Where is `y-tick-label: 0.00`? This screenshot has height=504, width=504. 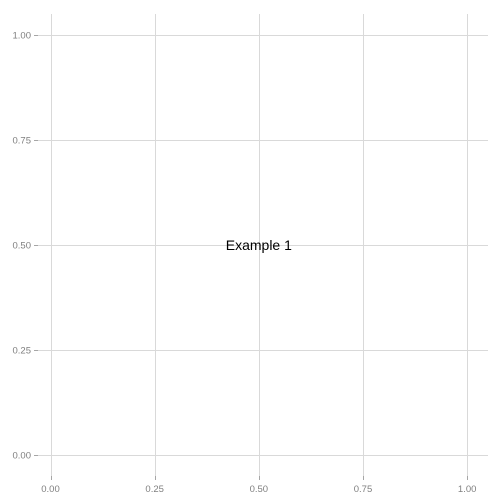 y-tick-label: 0.00 is located at coordinates (22, 456).